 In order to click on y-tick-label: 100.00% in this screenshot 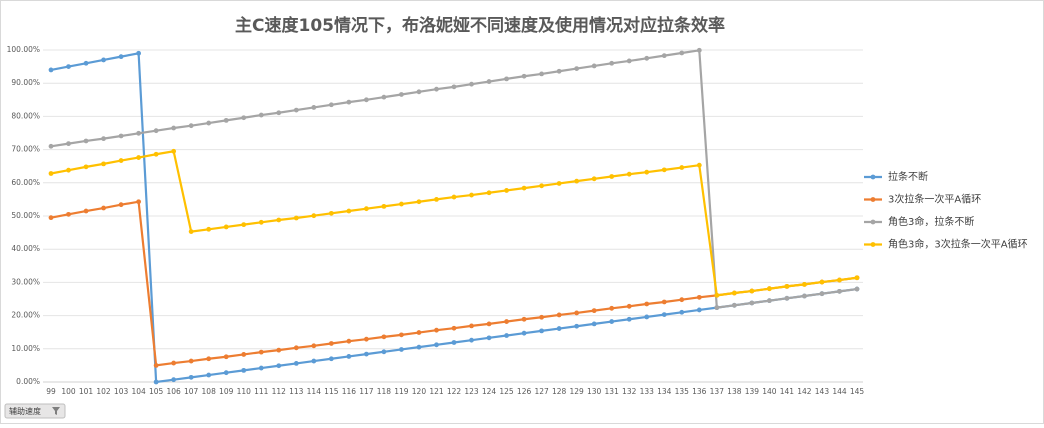, I will do `click(23, 49)`.